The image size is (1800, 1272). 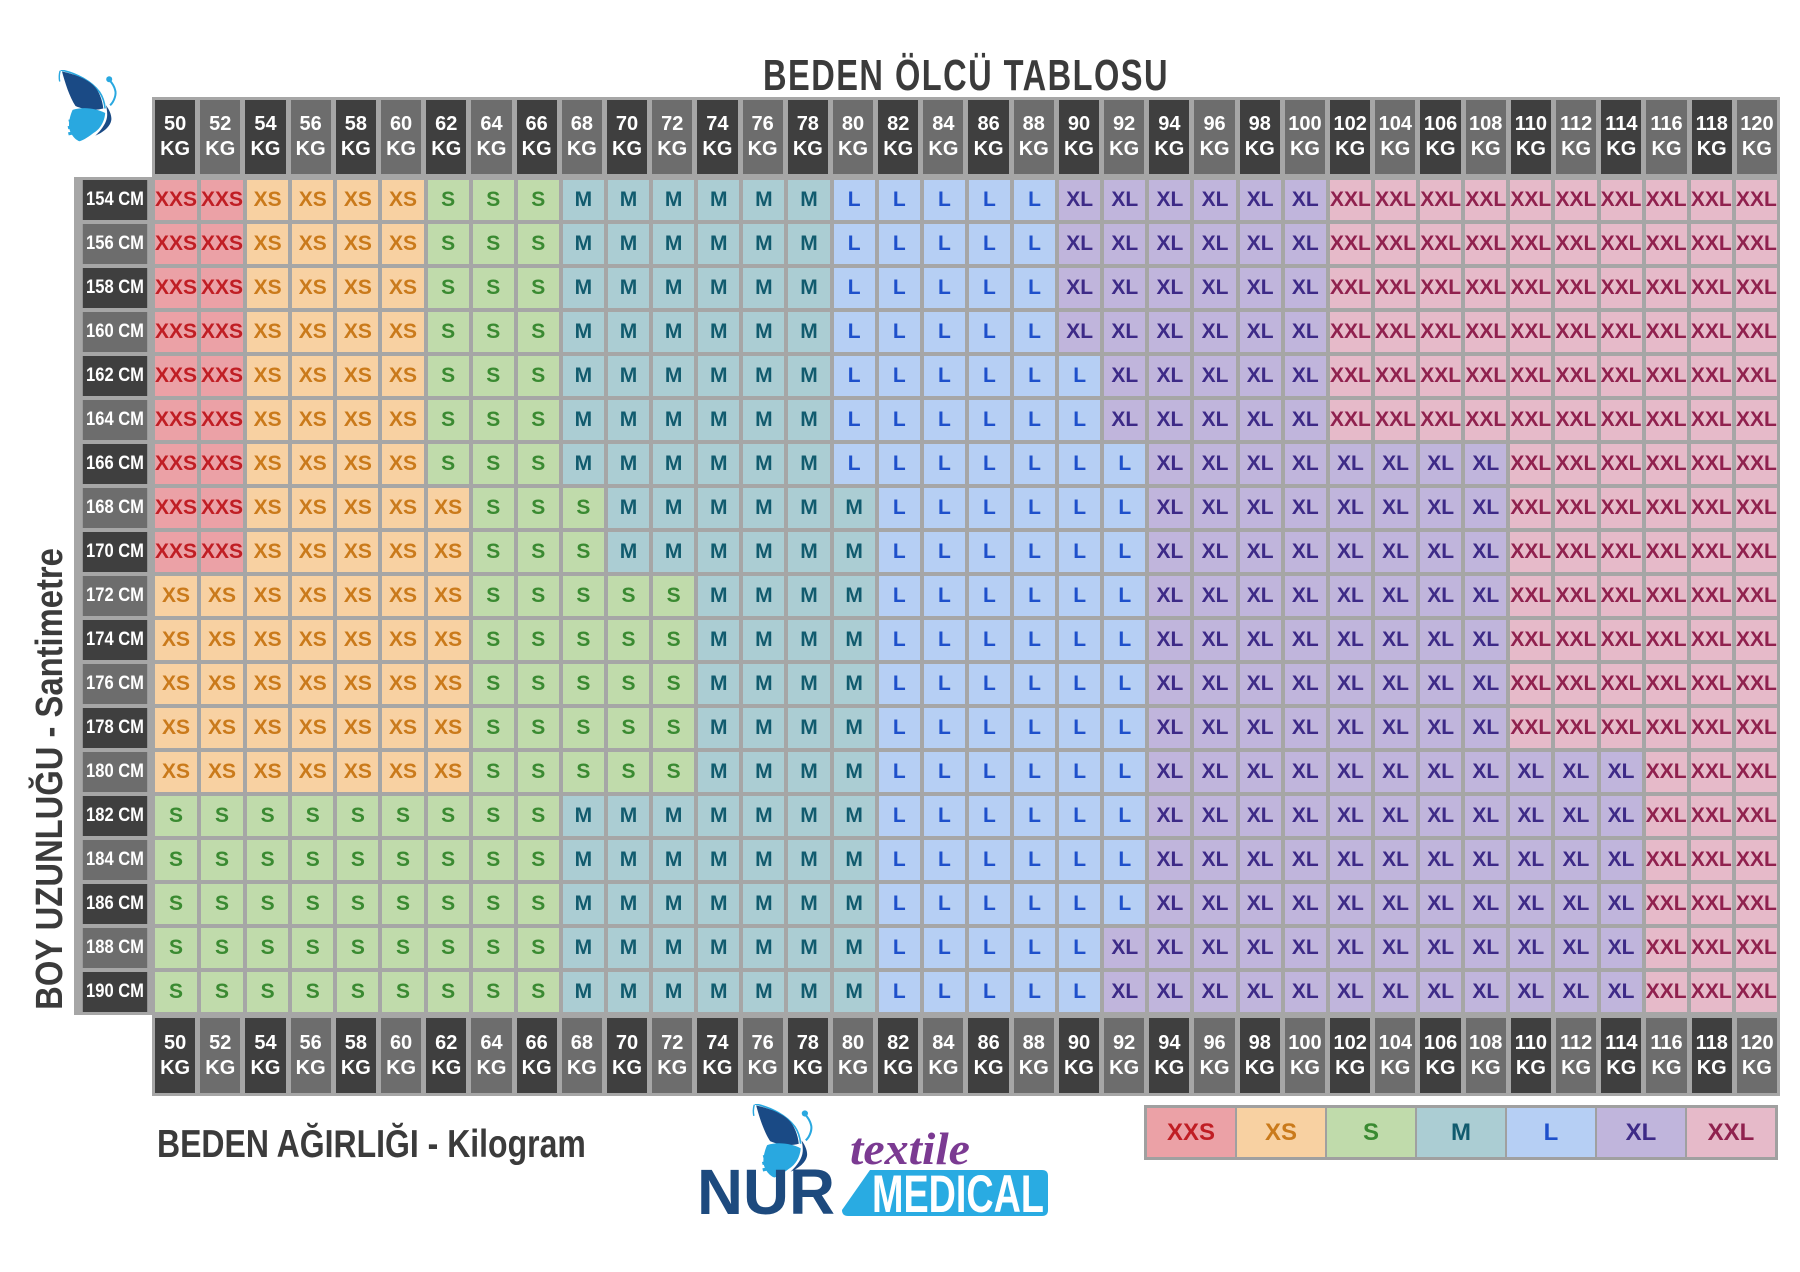 I want to click on svg-text: textile, so click(x=910, y=1150).